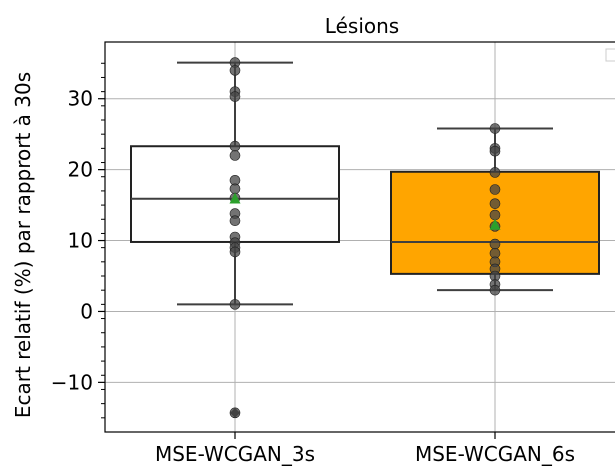  What do you see at coordinates (610, 55) in the screenshot?
I see `empty-legend` at bounding box center [610, 55].